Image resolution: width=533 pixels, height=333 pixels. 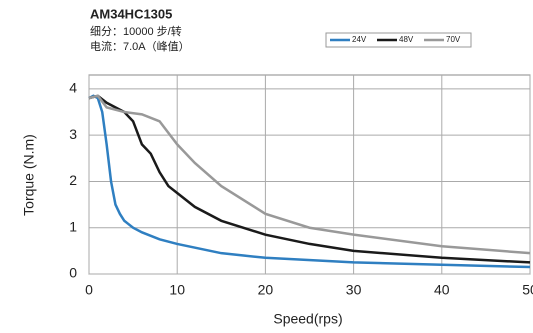 What do you see at coordinates (359, 39) in the screenshot?
I see `legend-label: 24V` at bounding box center [359, 39].